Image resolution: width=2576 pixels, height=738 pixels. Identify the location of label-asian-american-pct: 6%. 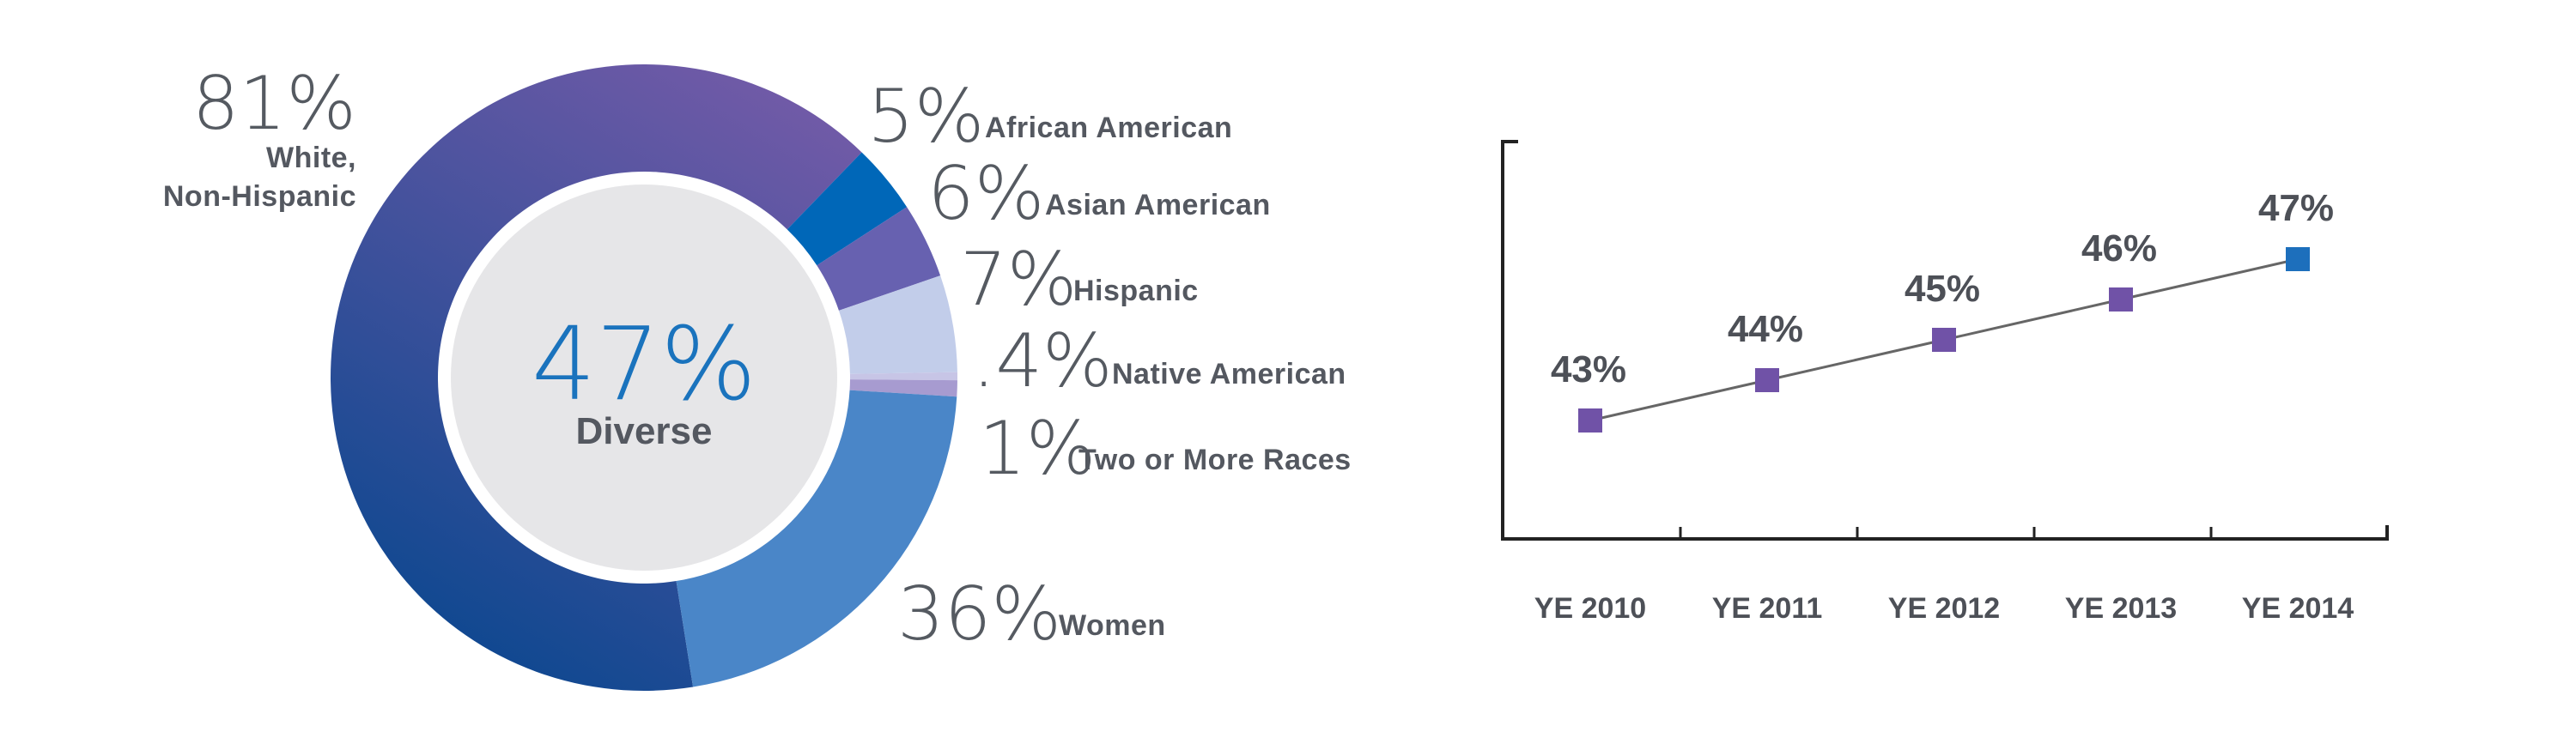
(985, 194).